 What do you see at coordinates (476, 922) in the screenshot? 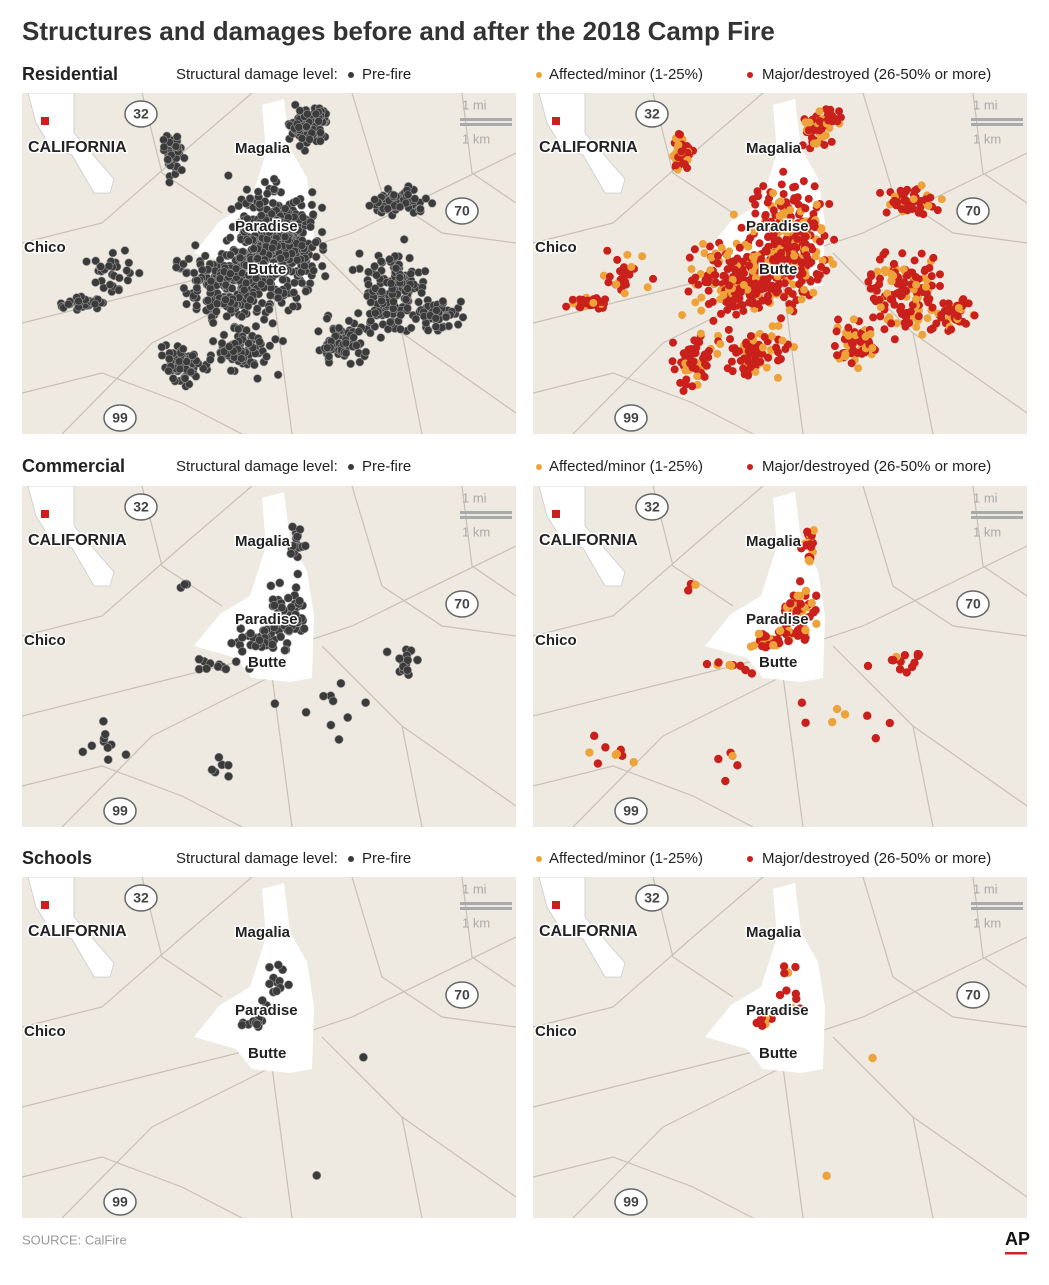
I see `scale-km: 1 km` at bounding box center [476, 922].